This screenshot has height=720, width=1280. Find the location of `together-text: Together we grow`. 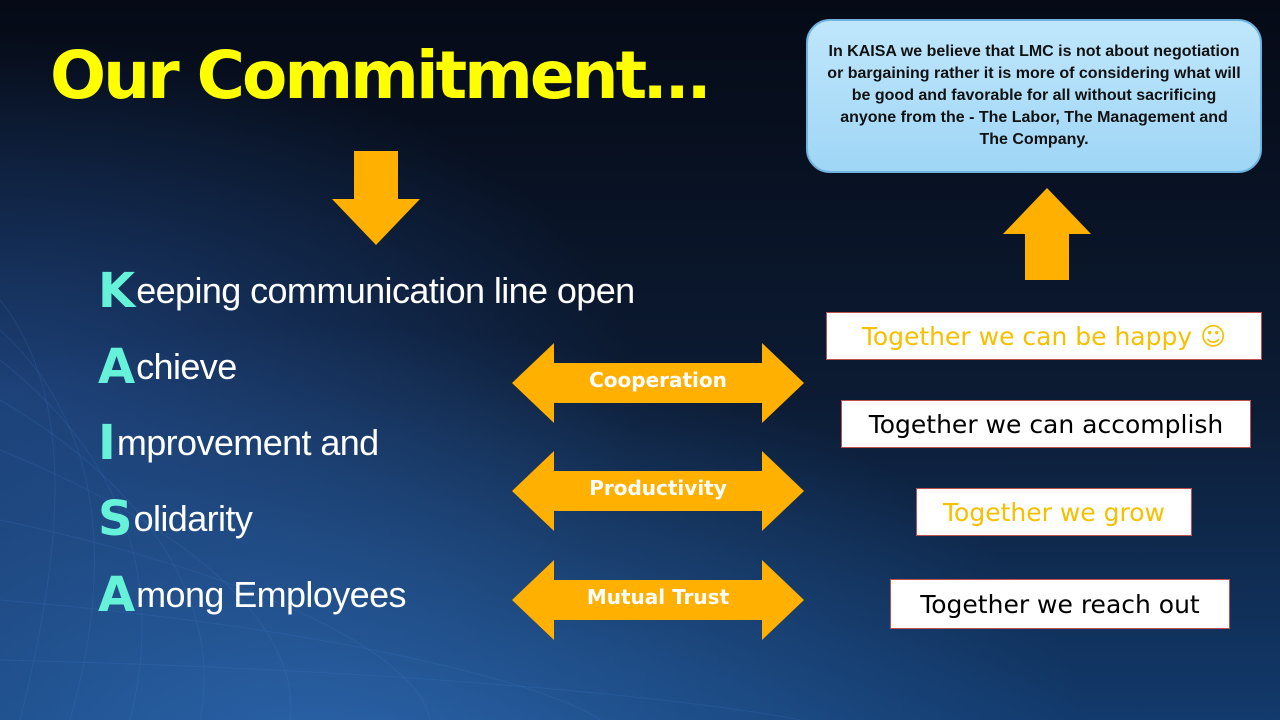

together-text: Together we grow is located at coordinates (1054, 512).